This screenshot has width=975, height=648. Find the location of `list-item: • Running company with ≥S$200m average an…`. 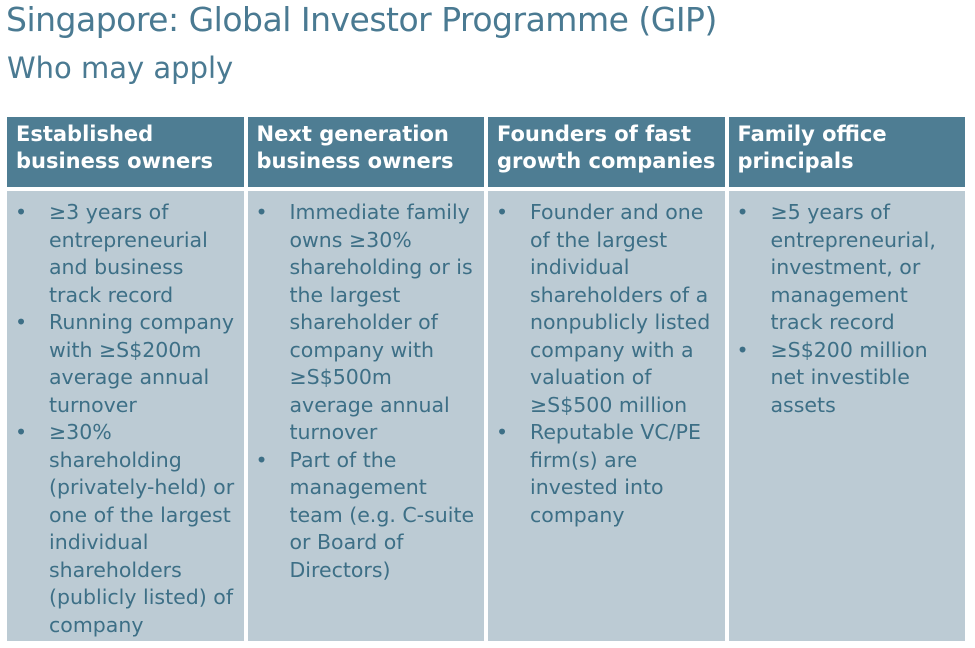

list-item: • Running company with ≥S$200m average an… is located at coordinates (126, 364).